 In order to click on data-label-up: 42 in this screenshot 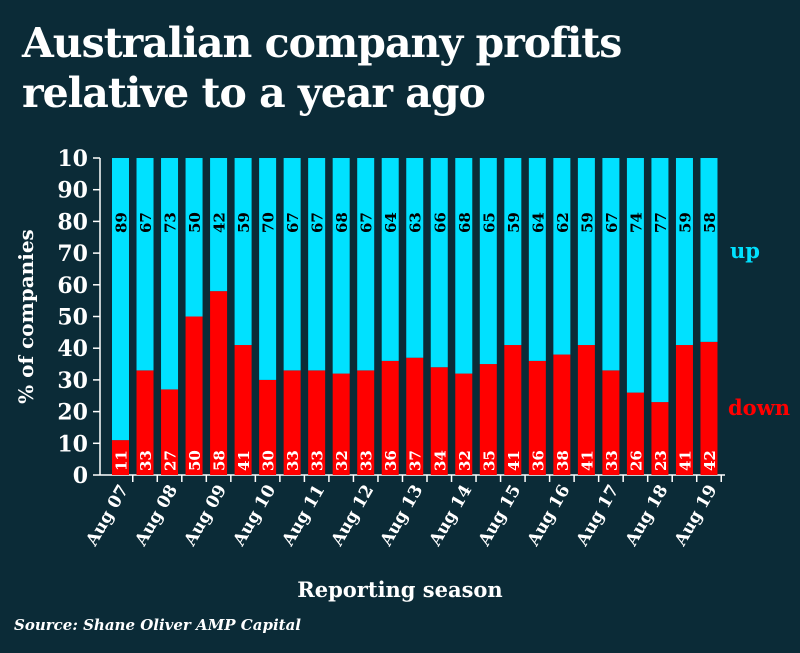, I will do `click(220, 222)`.